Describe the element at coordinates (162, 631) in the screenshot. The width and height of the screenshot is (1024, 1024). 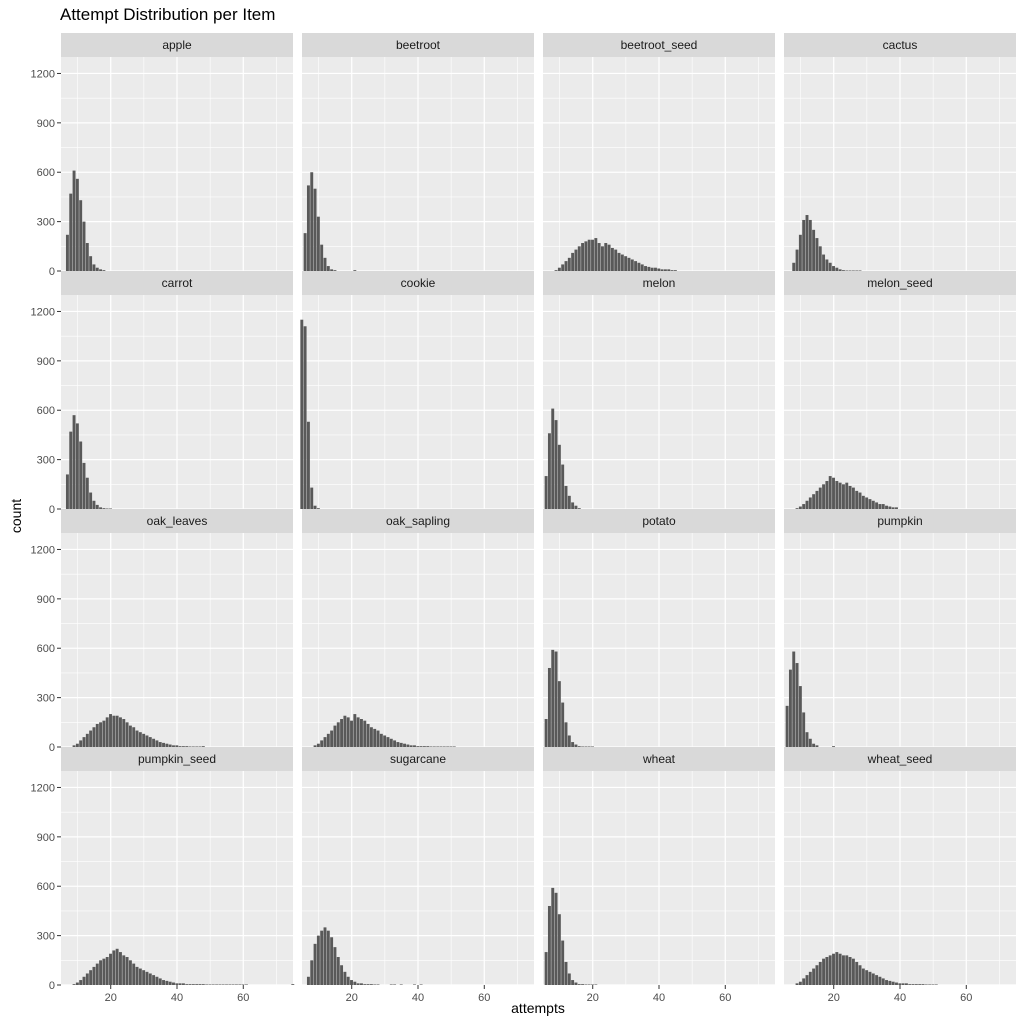
I see `facet-panel-oak_leaves: oak_leaves 0 300 600 900 1200` at that location.